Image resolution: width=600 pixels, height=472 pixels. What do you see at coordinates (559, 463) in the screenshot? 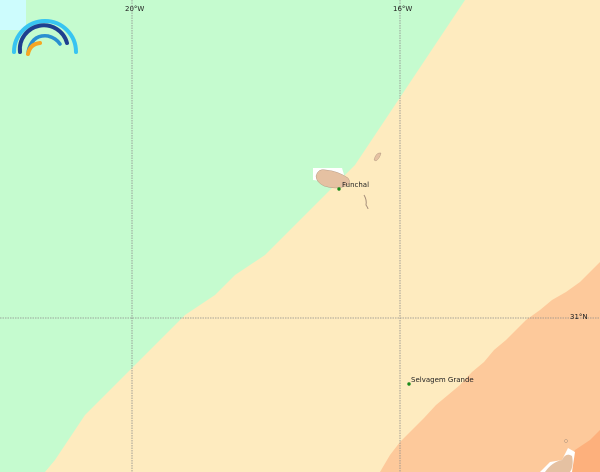
I see `canary-island` at bounding box center [559, 463].